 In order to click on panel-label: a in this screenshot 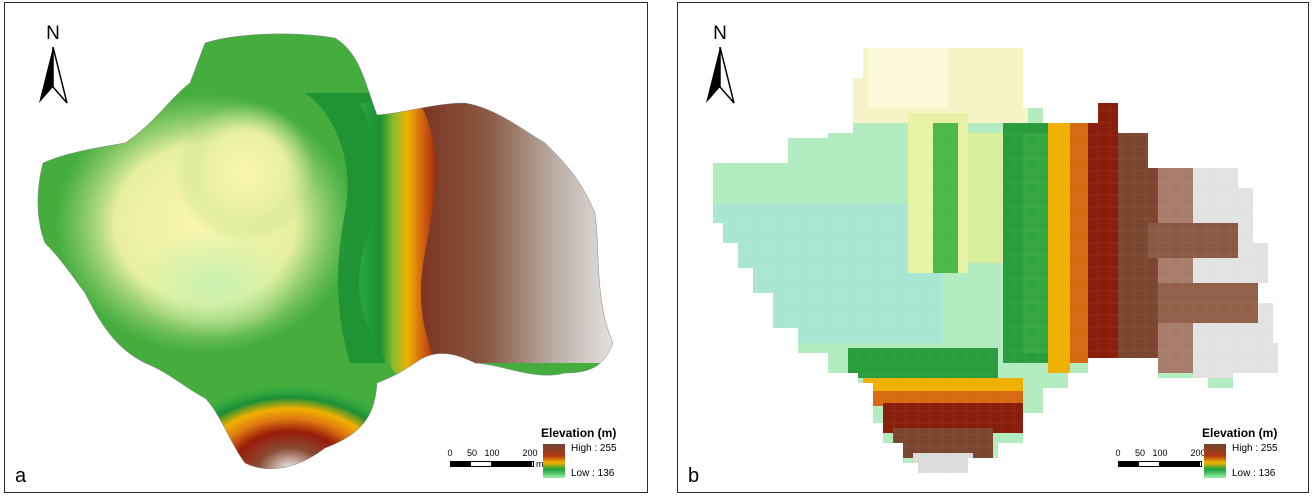, I will do `click(20, 476)`.